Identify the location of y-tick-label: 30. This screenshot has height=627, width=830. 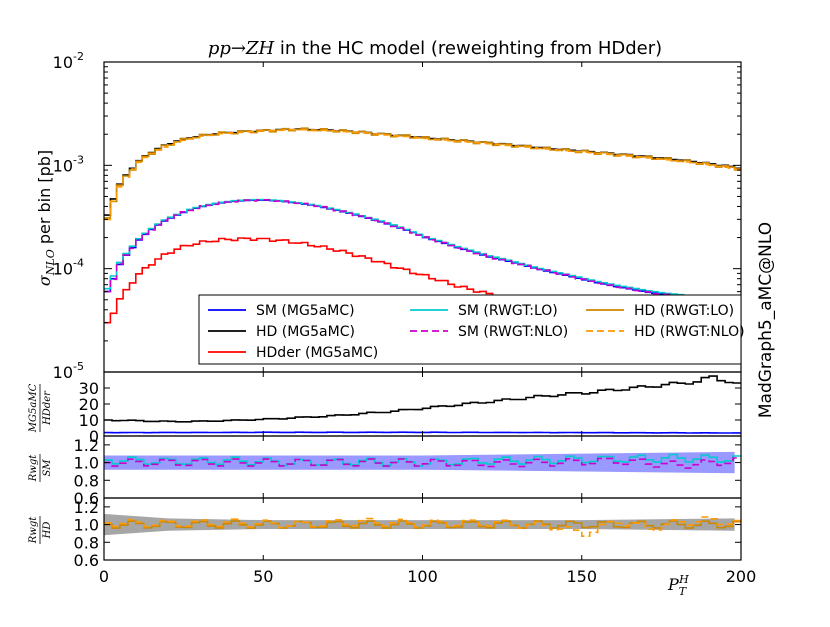
(89, 388).